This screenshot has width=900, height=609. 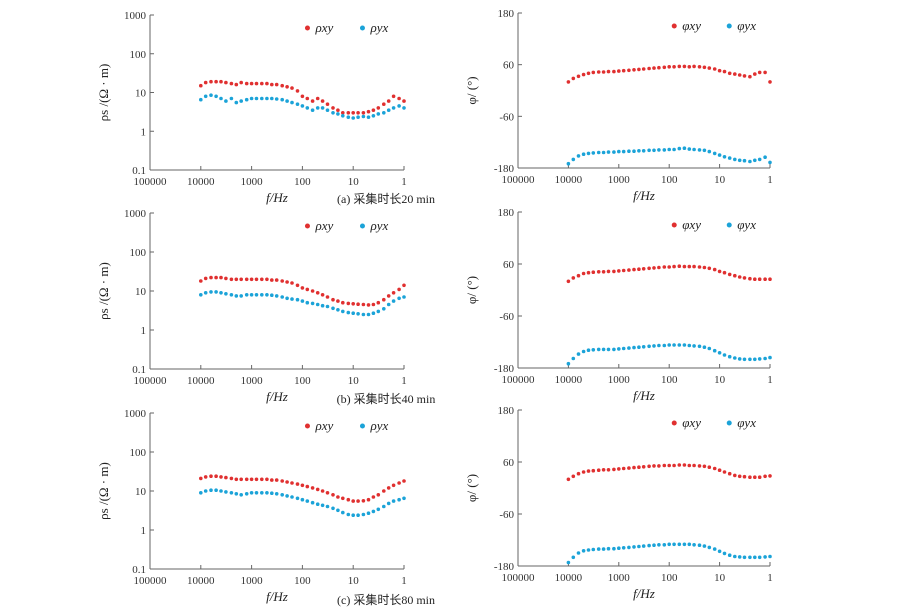 I want to click on legend-label-xy: ρxy, so click(x=323, y=225).